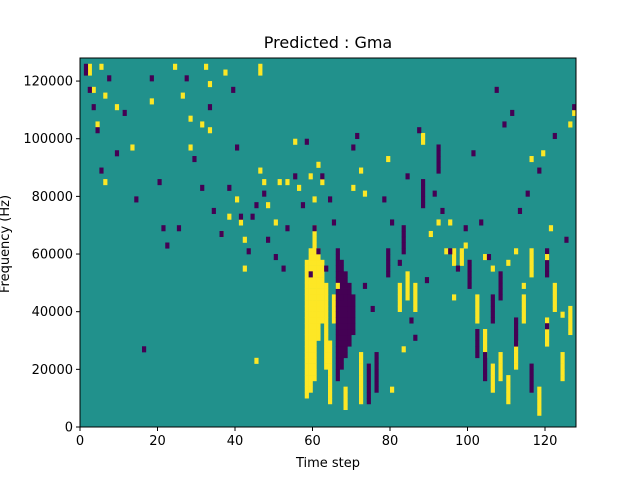 This screenshot has width=640, height=480. What do you see at coordinates (48, 82) in the screenshot?
I see `y-tick-label: 120000` at bounding box center [48, 82].